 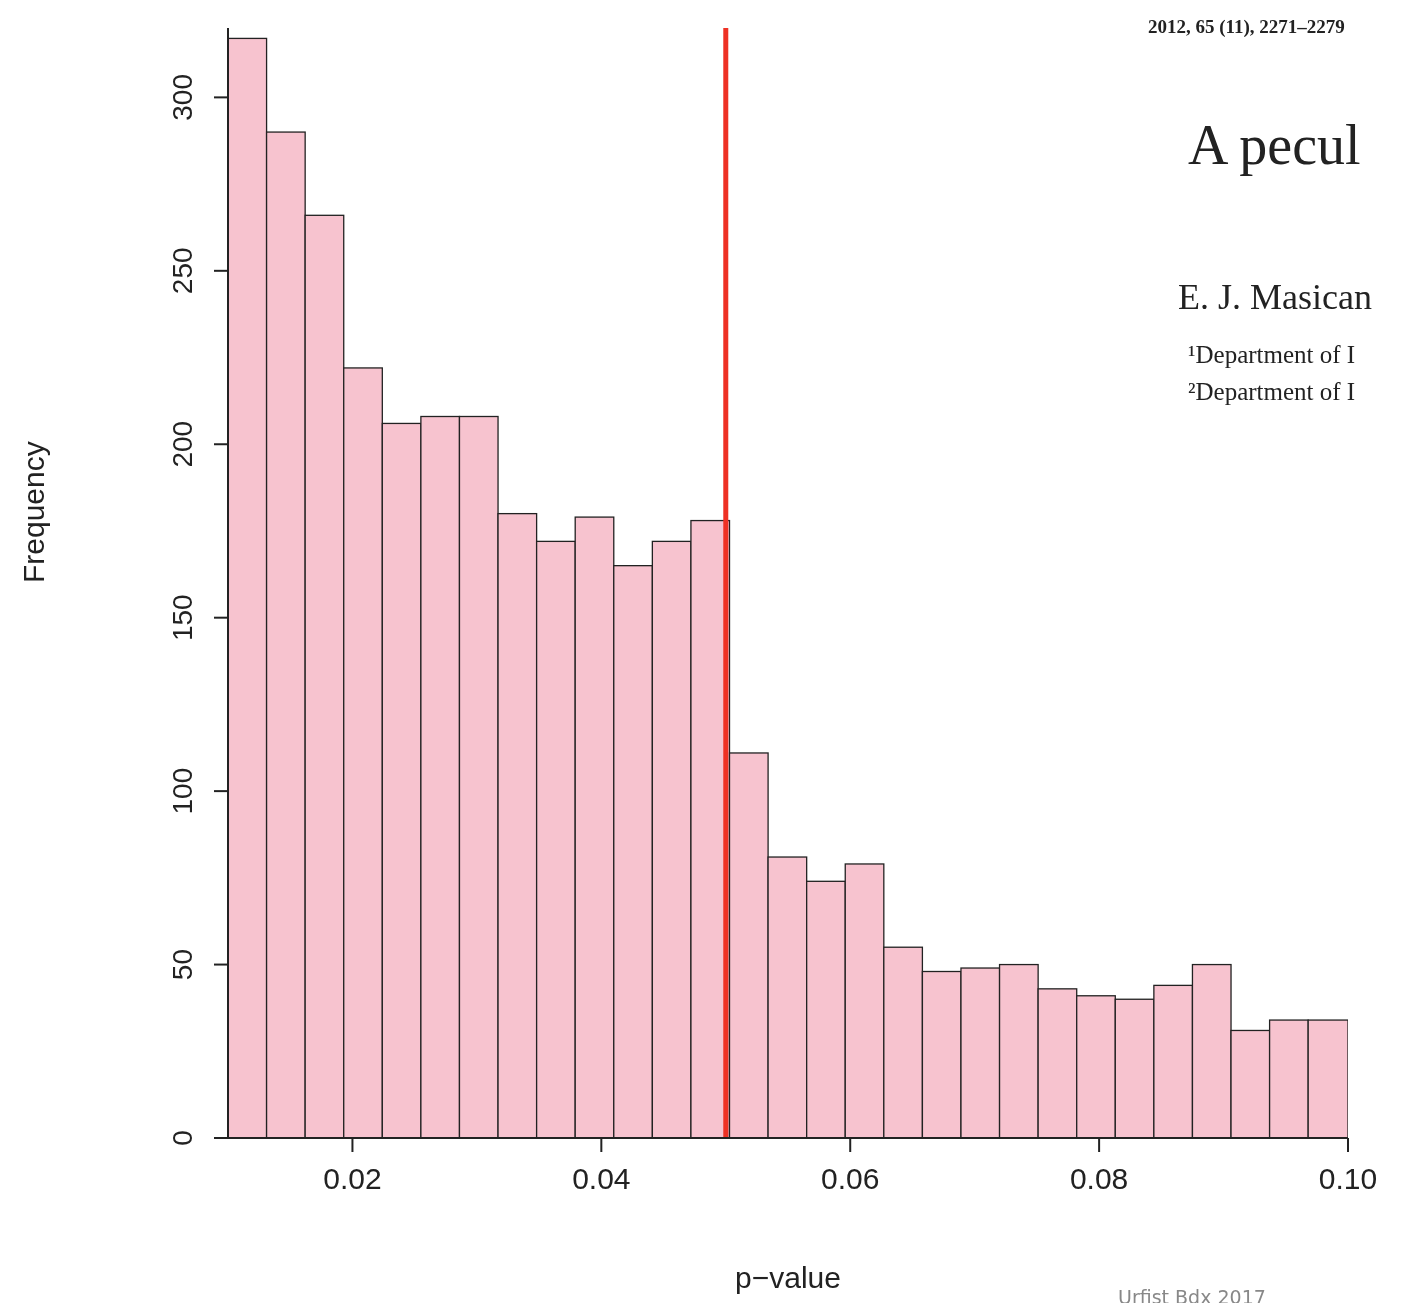 I want to click on y-tick-label: 0, so click(x=182, y=1138).